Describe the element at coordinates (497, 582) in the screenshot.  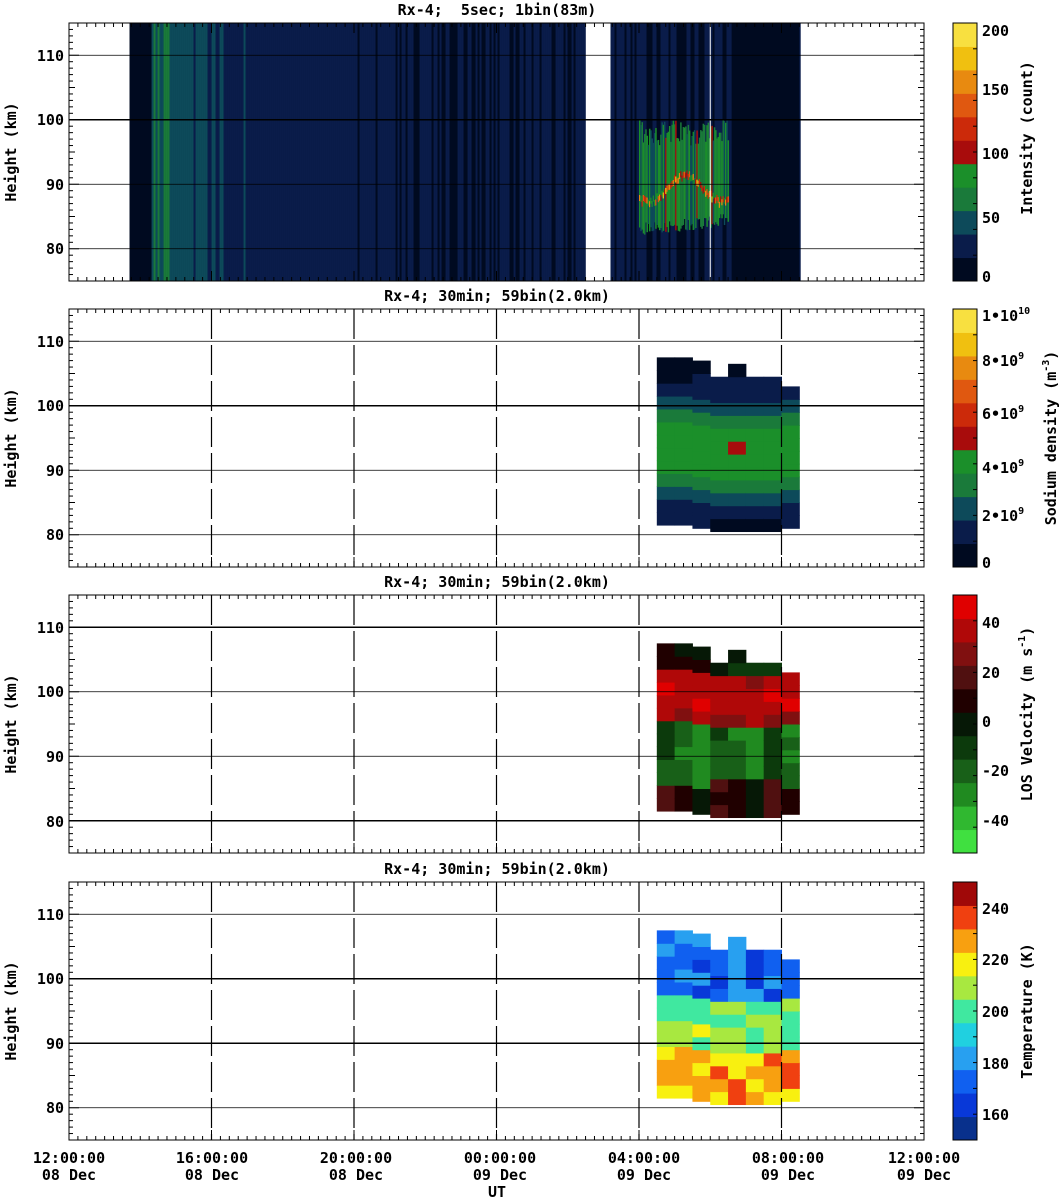
I see `panel-3-title: Rx-4; 30min; 59bin(2.0km)` at that location.